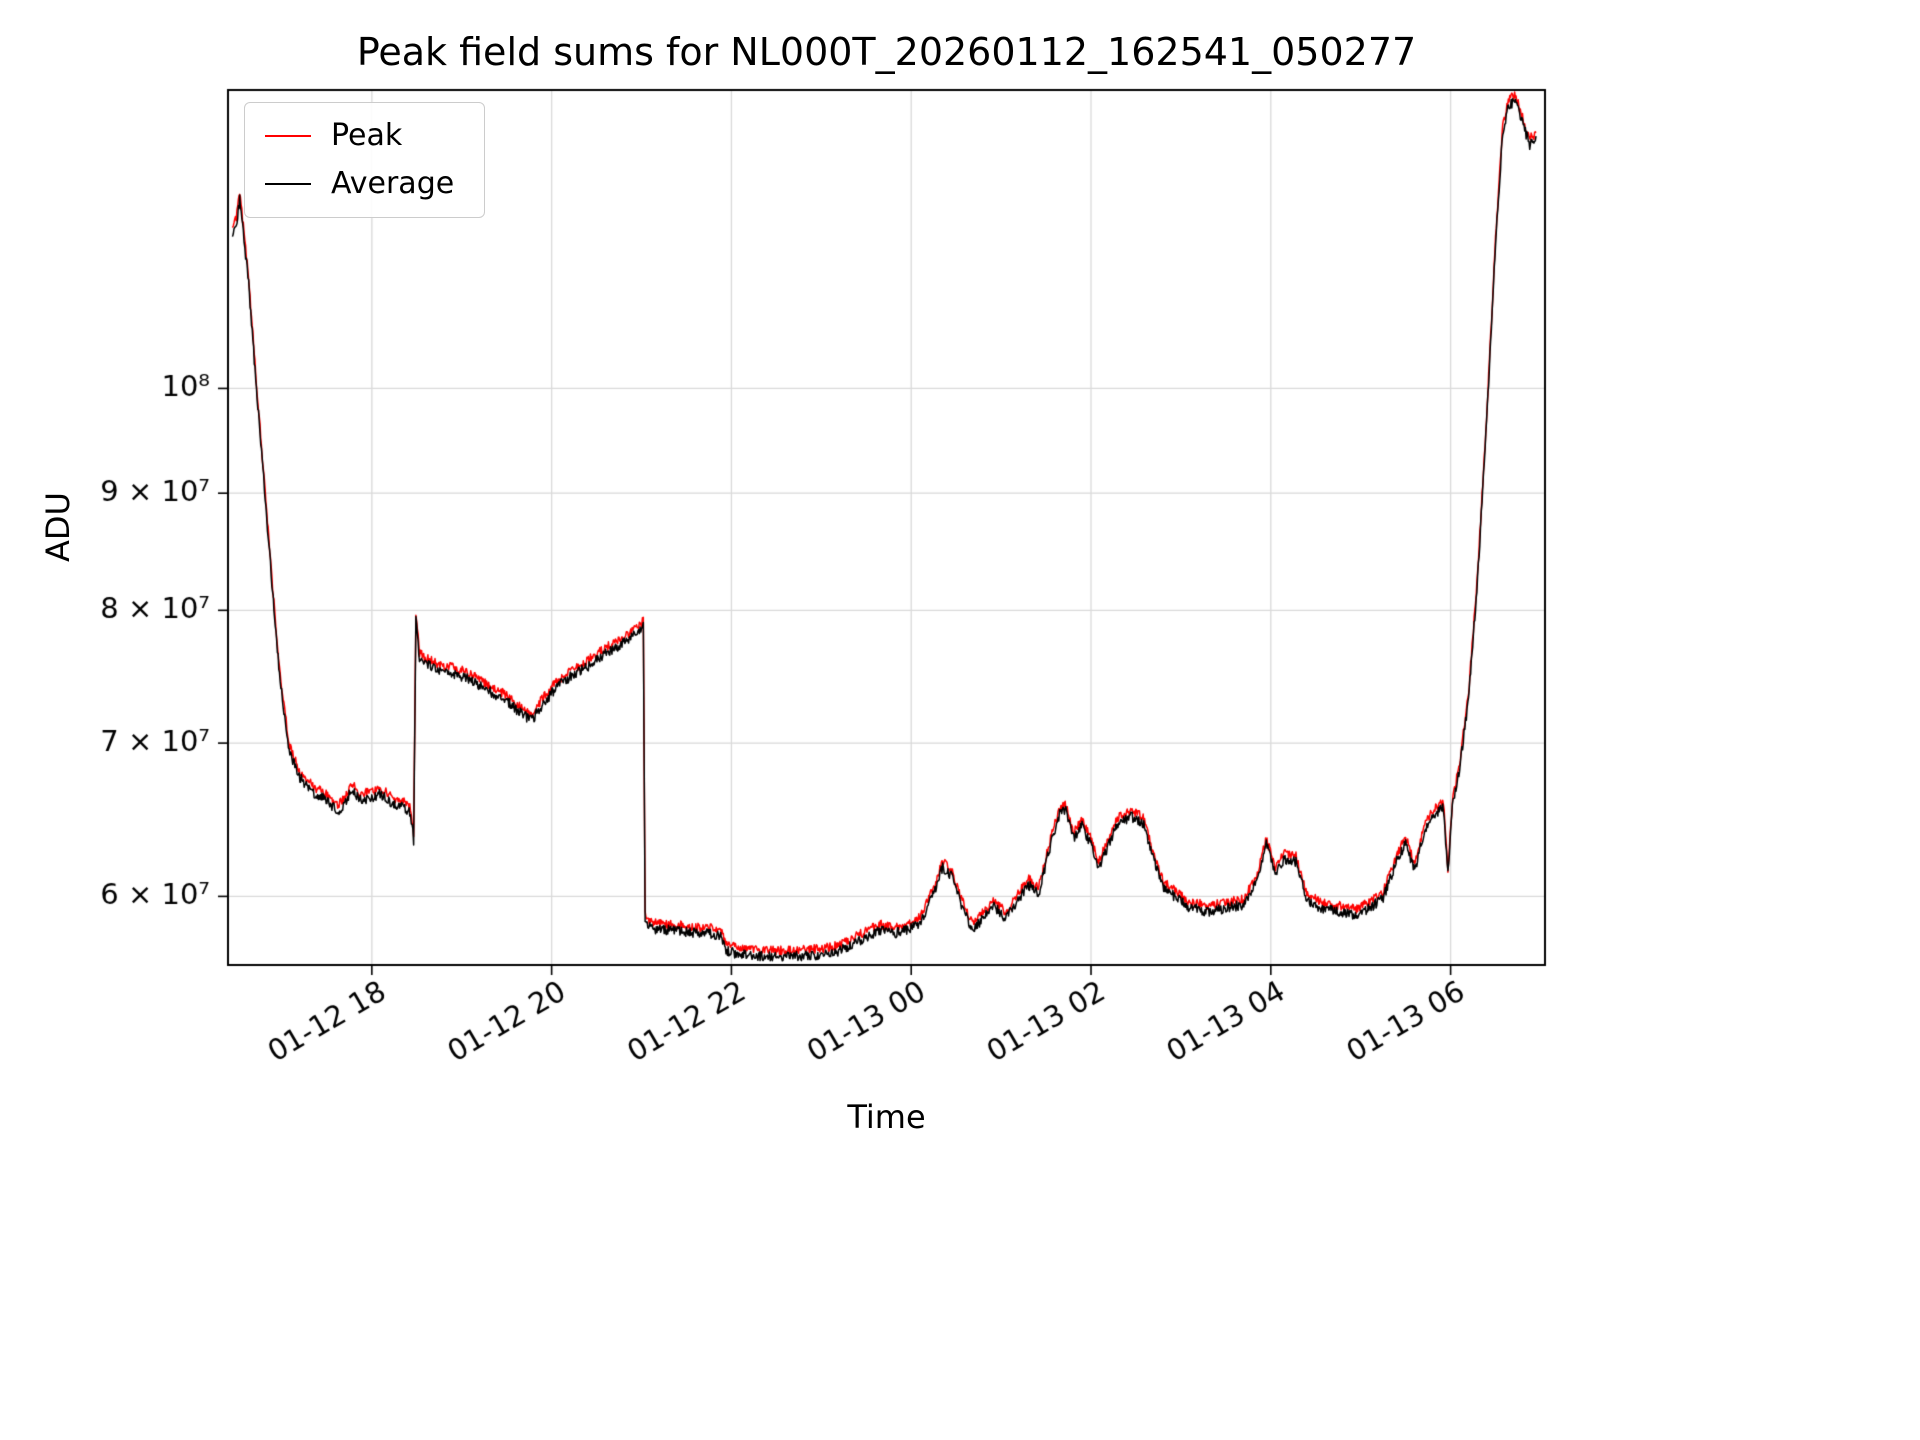  Describe the element at coordinates (365, 160) in the screenshot. I see `legend: Peak Average` at that location.